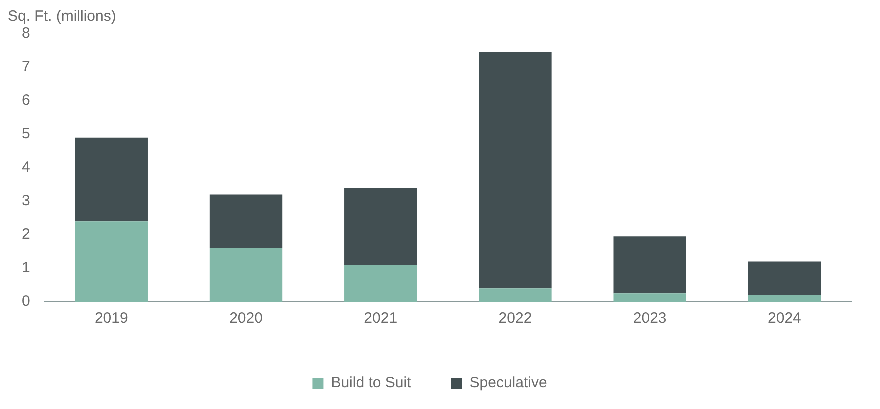 The width and height of the screenshot is (880, 409). I want to click on y-tick-label: 8, so click(26, 33).